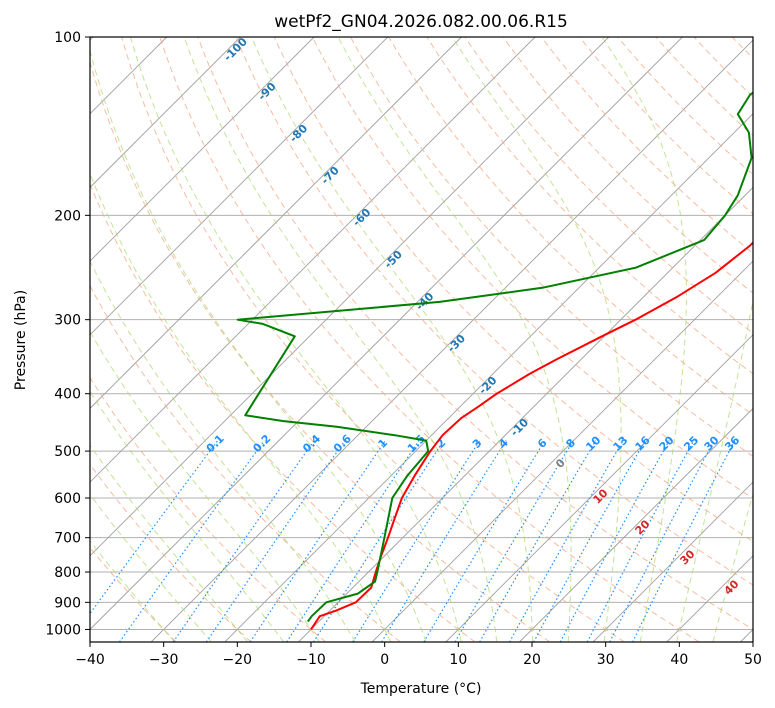  I want to click on x-tick-label: −10, so click(311, 660).